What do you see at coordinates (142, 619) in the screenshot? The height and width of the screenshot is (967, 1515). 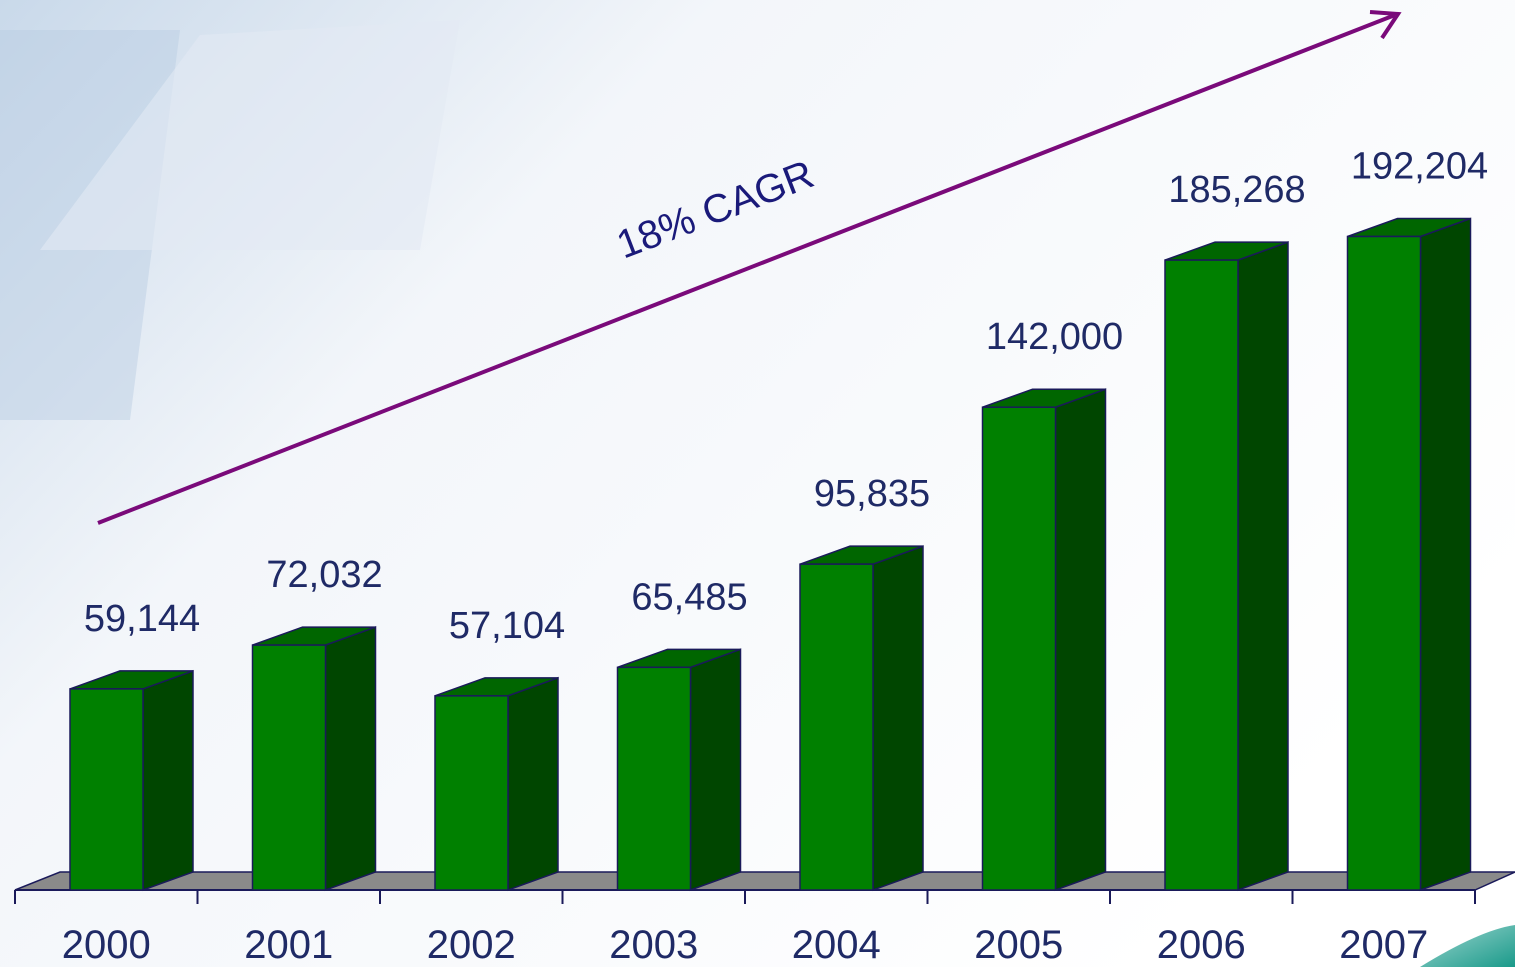 I see `value-label: 59,144` at bounding box center [142, 619].